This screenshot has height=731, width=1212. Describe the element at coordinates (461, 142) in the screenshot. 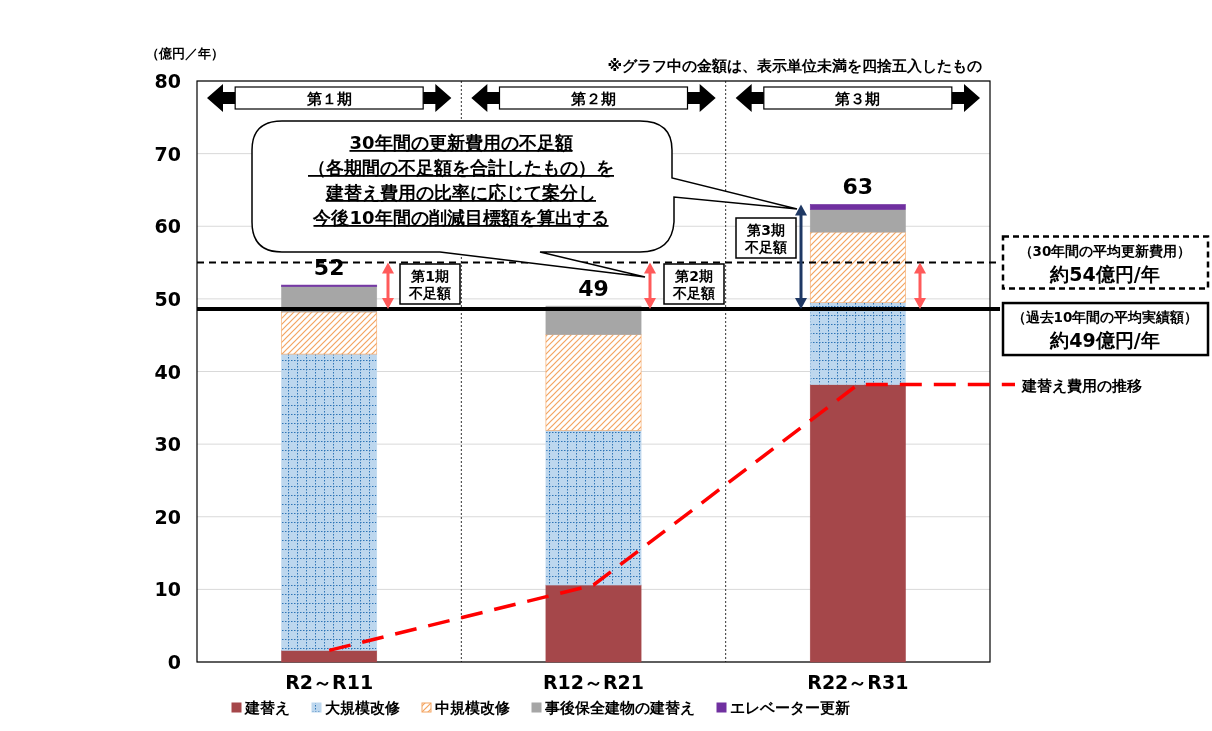

I see `annotation: 30年間の更新費用の不足額` at that location.